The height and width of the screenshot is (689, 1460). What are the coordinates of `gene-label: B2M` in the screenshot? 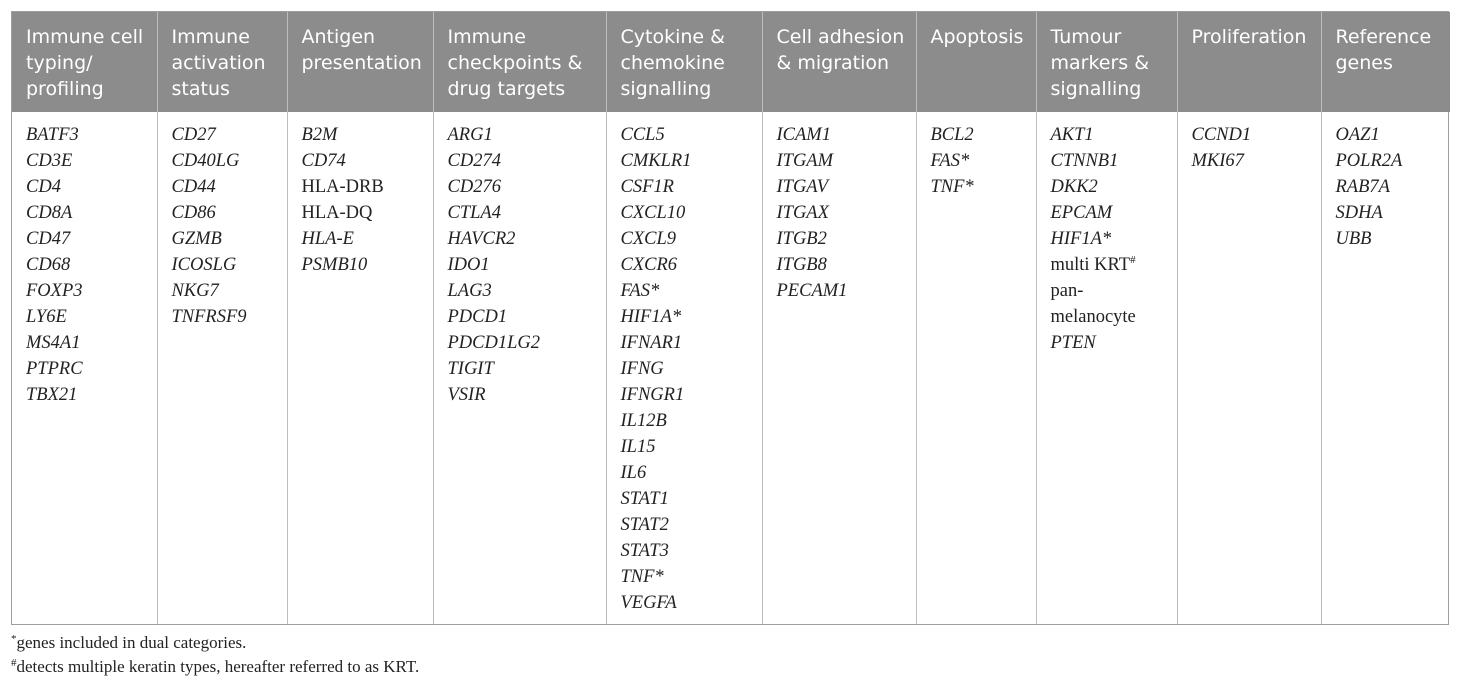 It's located at (319, 135).